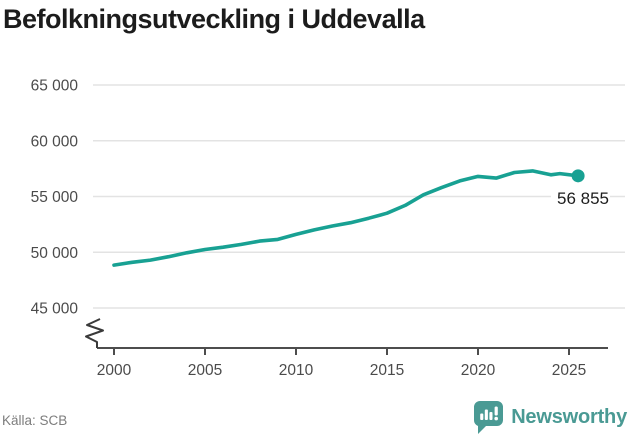 This screenshot has height=439, width=631. Describe the element at coordinates (55, 253) in the screenshot. I see `y-tick-label: 50 000` at that location.